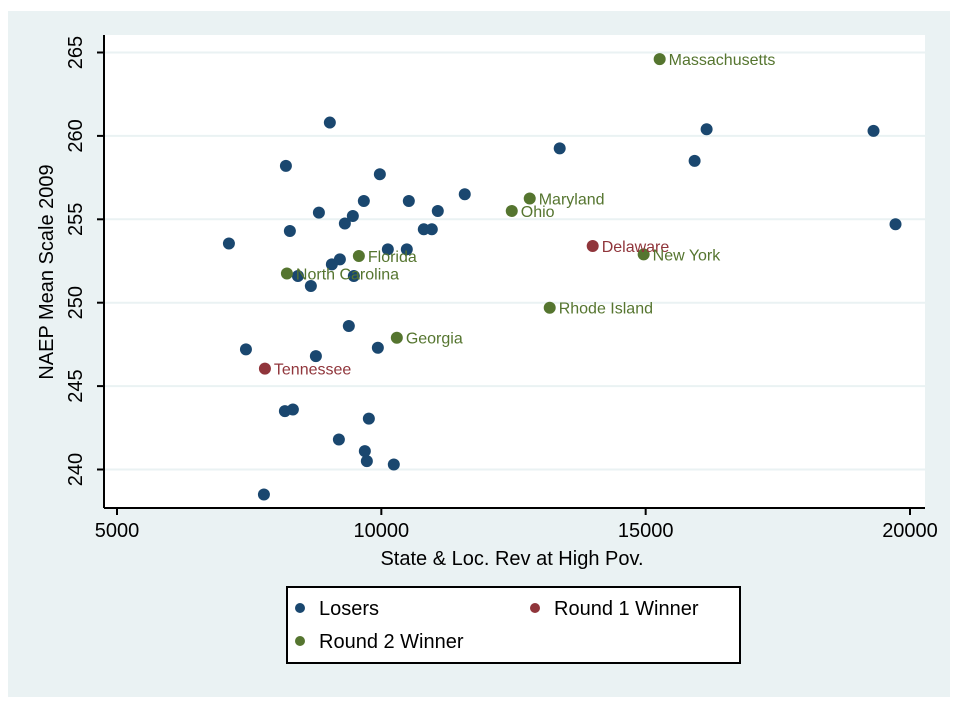  Describe the element at coordinates (391, 642) in the screenshot. I see `legend-label-round2: Round 2 Winner` at that location.